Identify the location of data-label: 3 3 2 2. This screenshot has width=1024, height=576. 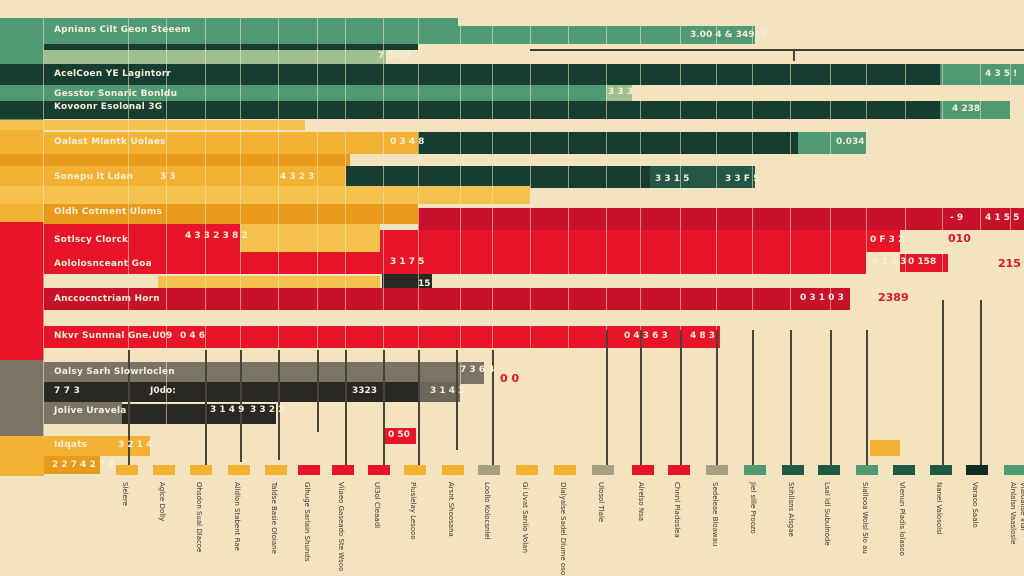
(267, 410).